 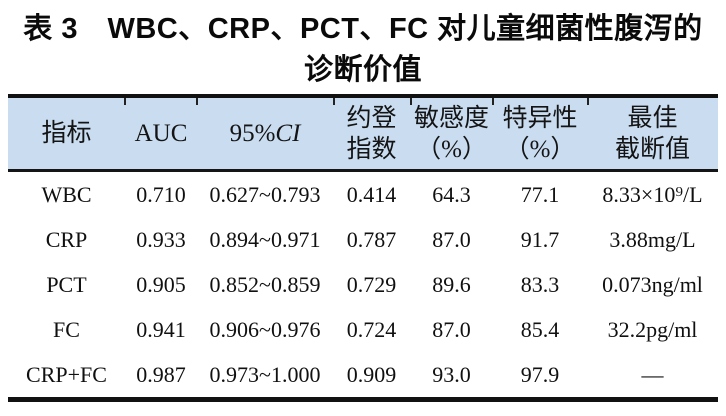 I want to click on header-specificity-line2: （%）, so click(x=540, y=149).